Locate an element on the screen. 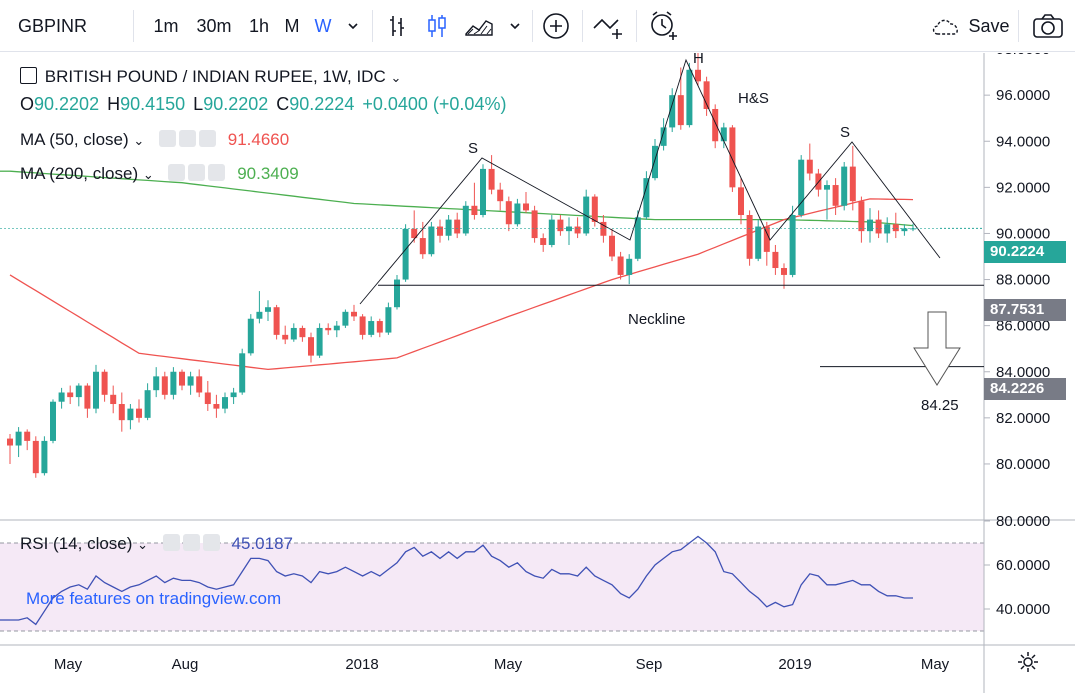  collapse-icon is located at coordinates (28, 75).